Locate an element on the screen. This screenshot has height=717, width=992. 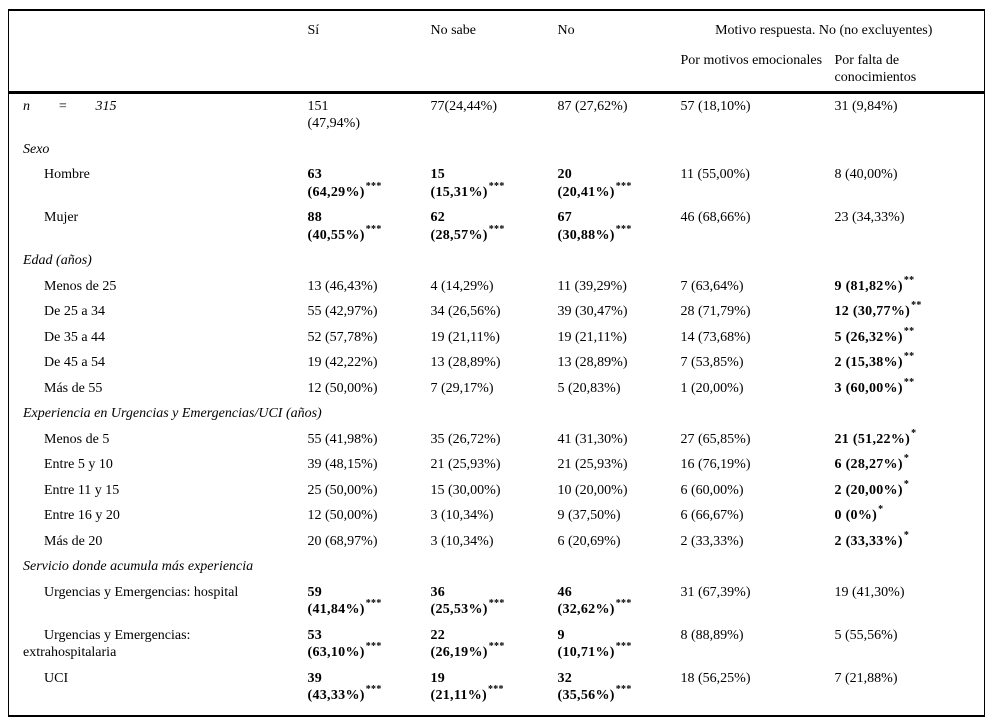
column-header-empty is located at coordinates (155, 31).